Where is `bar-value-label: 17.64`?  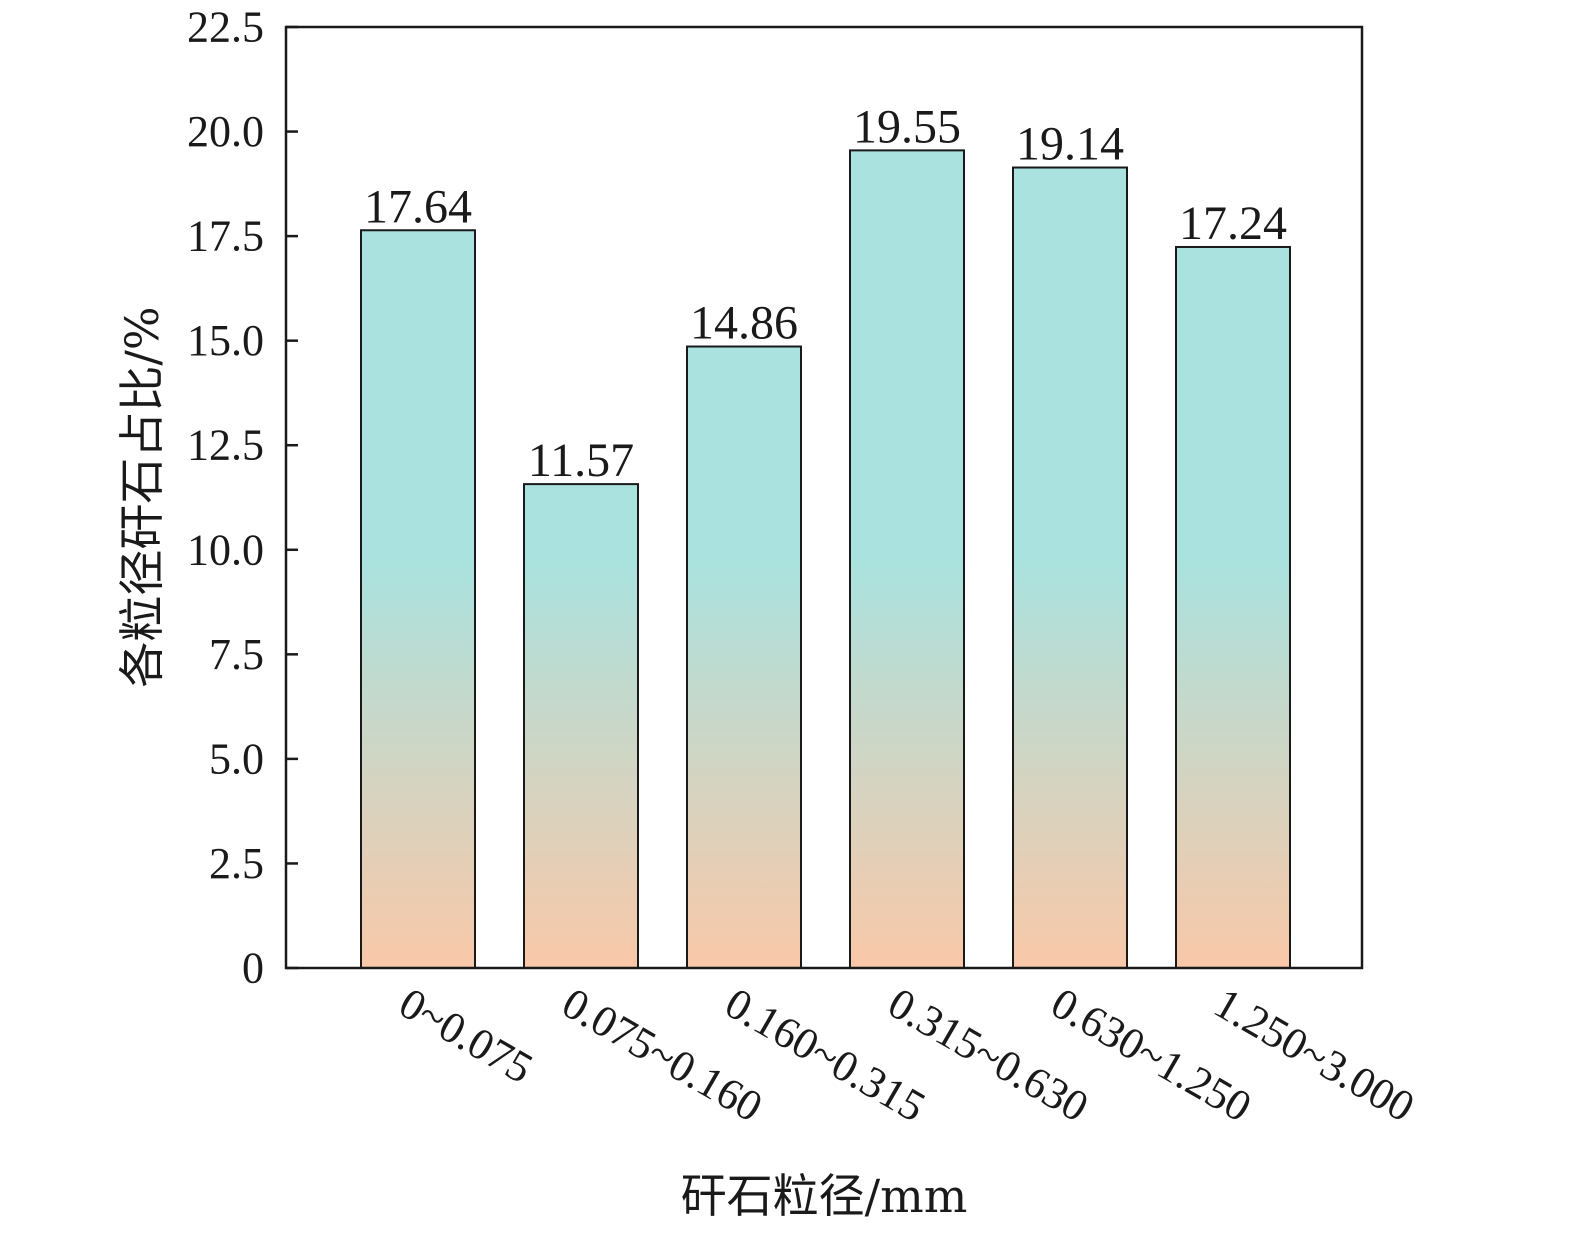 bar-value-label: 17.64 is located at coordinates (418, 206).